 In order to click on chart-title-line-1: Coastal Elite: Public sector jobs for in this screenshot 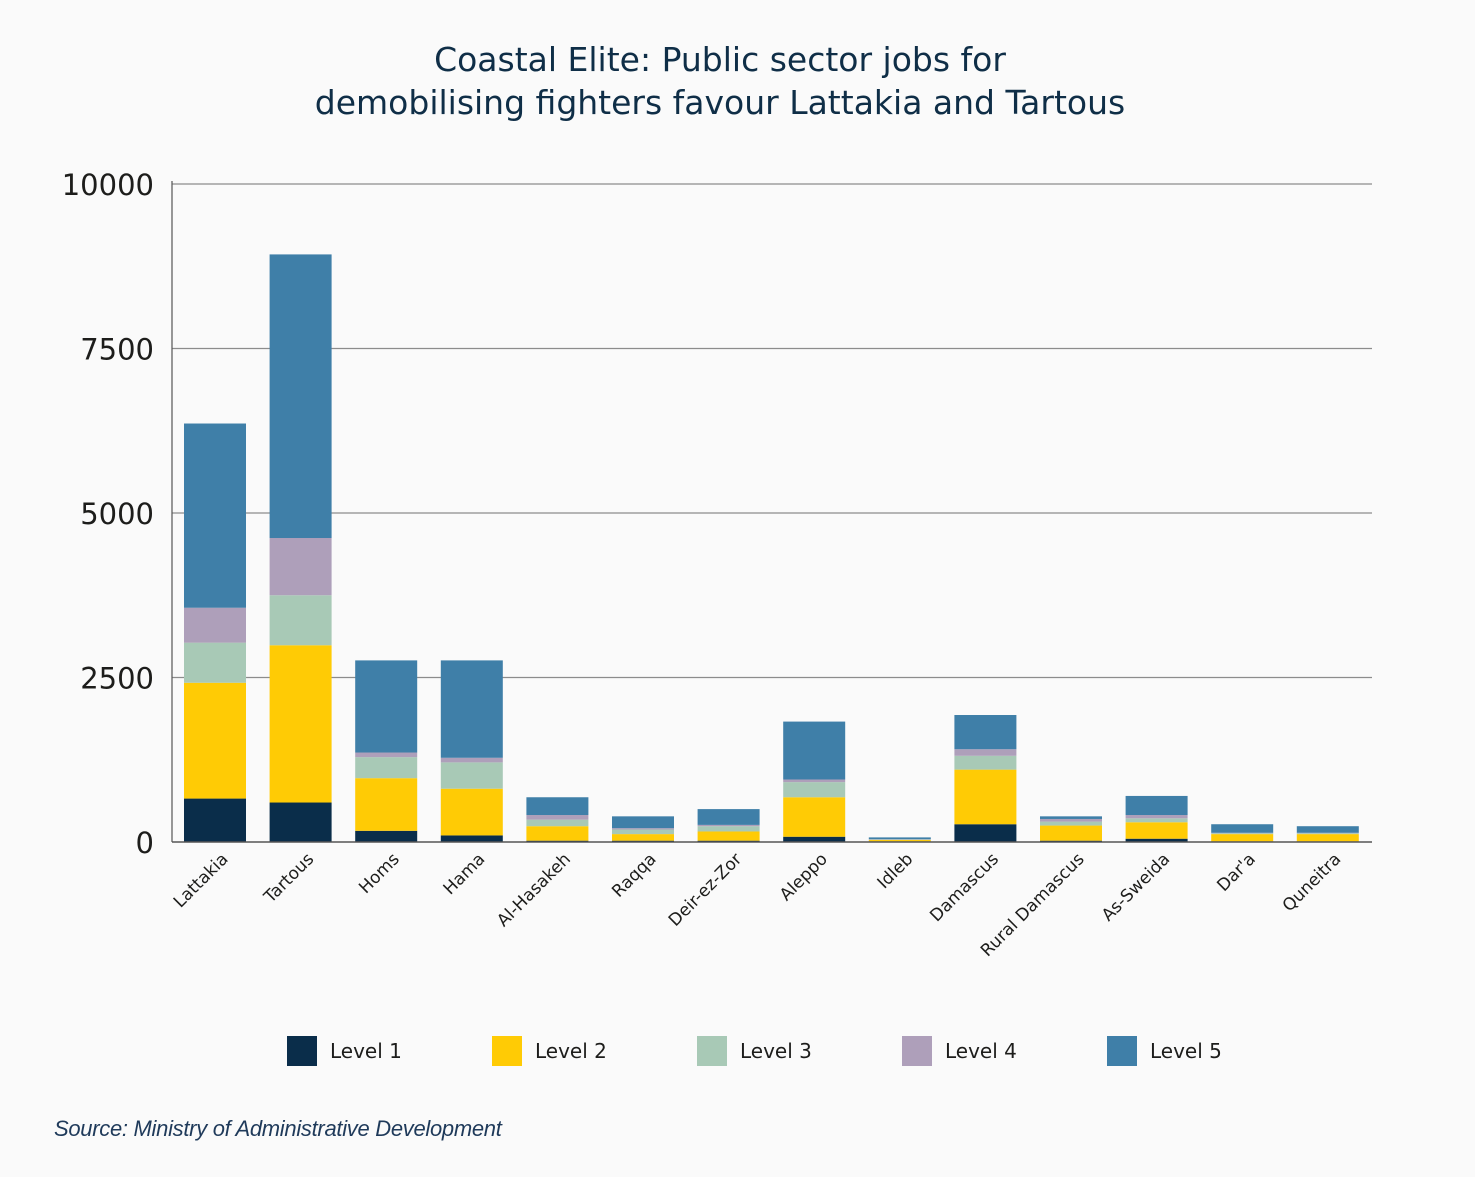, I will do `click(720, 59)`.